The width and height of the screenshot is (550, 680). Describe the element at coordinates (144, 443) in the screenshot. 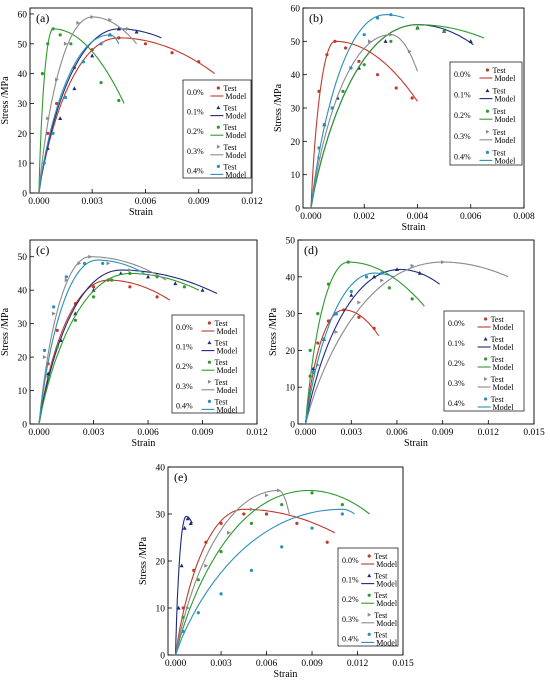

I see `x-axis-label: Strain` at that location.